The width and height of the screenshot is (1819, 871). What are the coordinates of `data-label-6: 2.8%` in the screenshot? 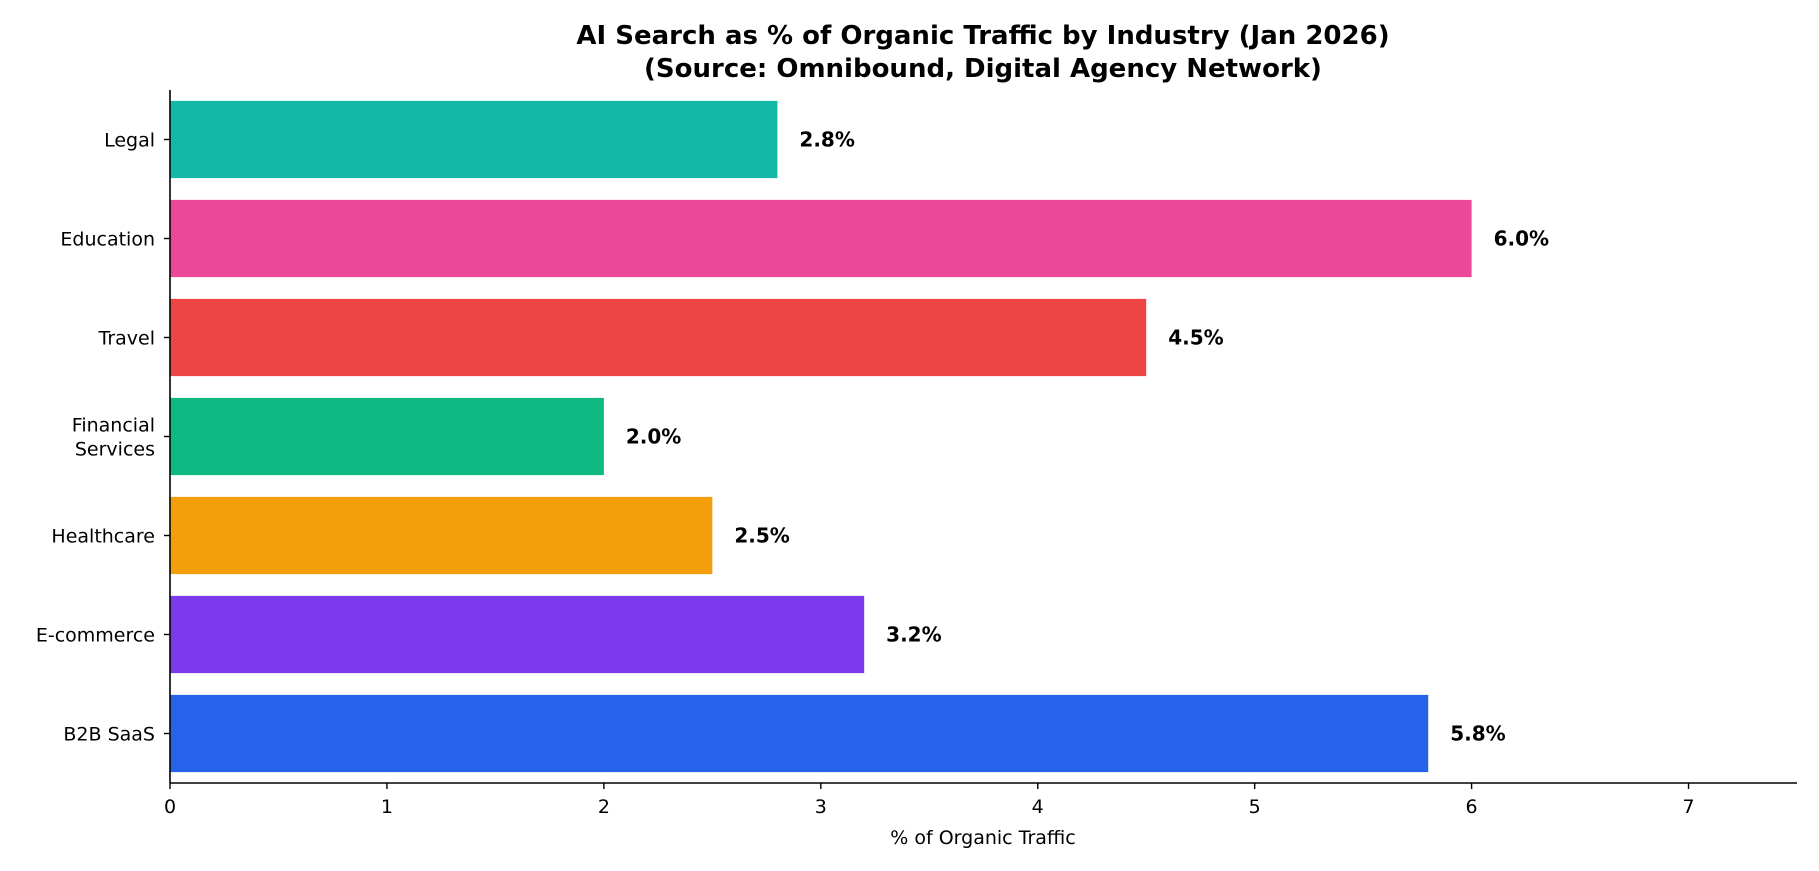 It's located at (826, 140).